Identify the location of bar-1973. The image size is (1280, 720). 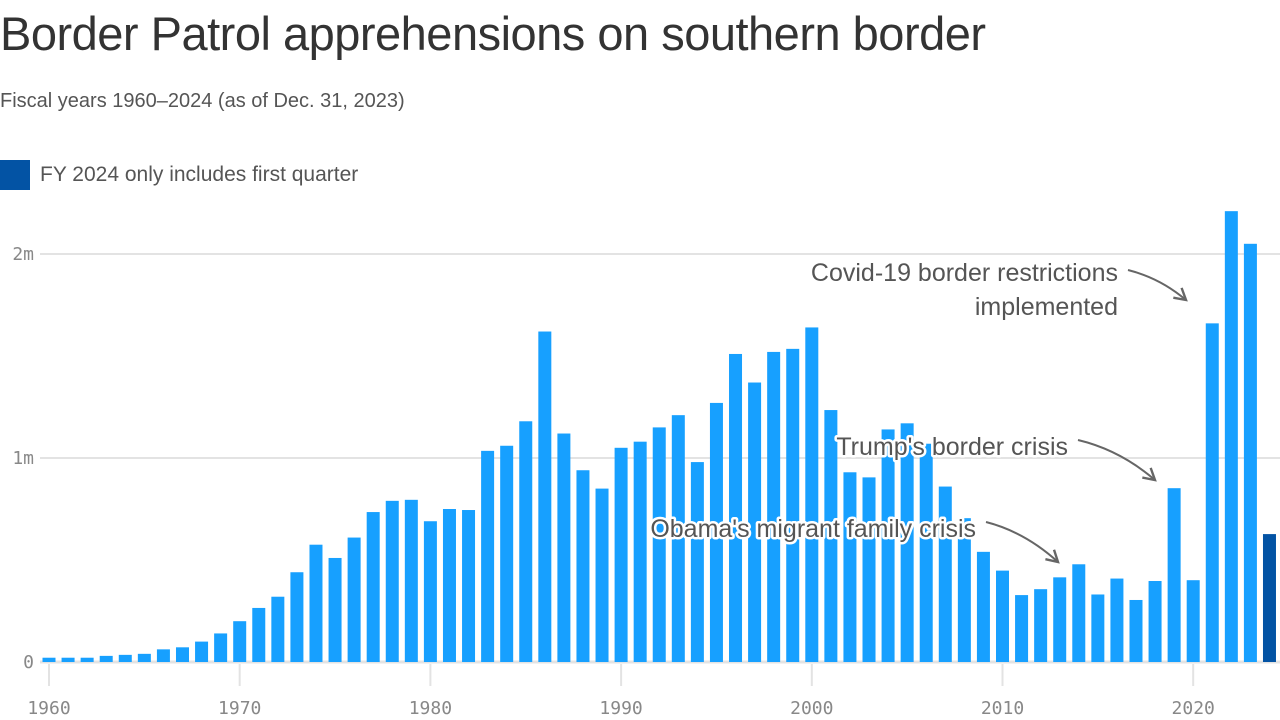
(297, 617).